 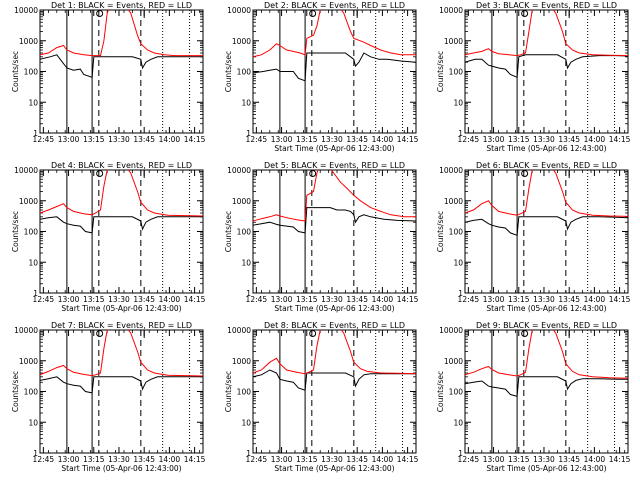 What do you see at coordinates (121, 5) in the screenshot?
I see `panel-title: Det 1: BLACK = Events, RED = LLD` at bounding box center [121, 5].